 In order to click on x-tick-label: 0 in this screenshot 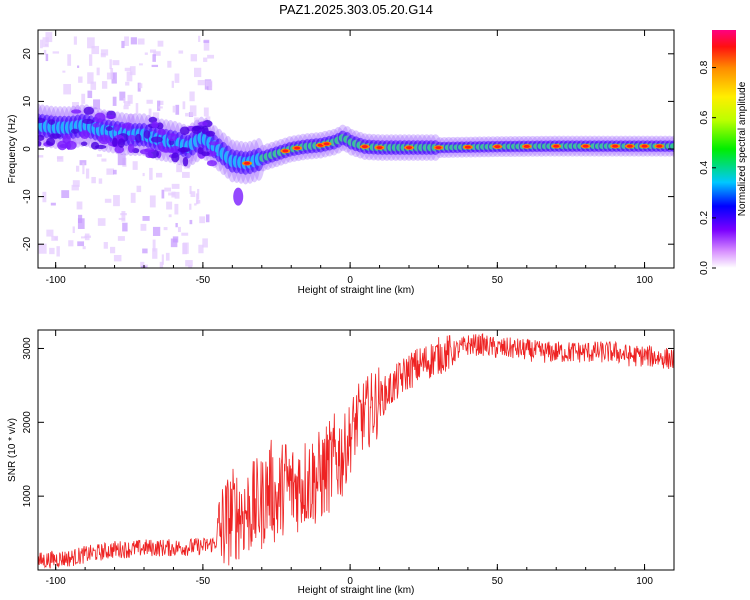, I will do `click(350, 280)`.